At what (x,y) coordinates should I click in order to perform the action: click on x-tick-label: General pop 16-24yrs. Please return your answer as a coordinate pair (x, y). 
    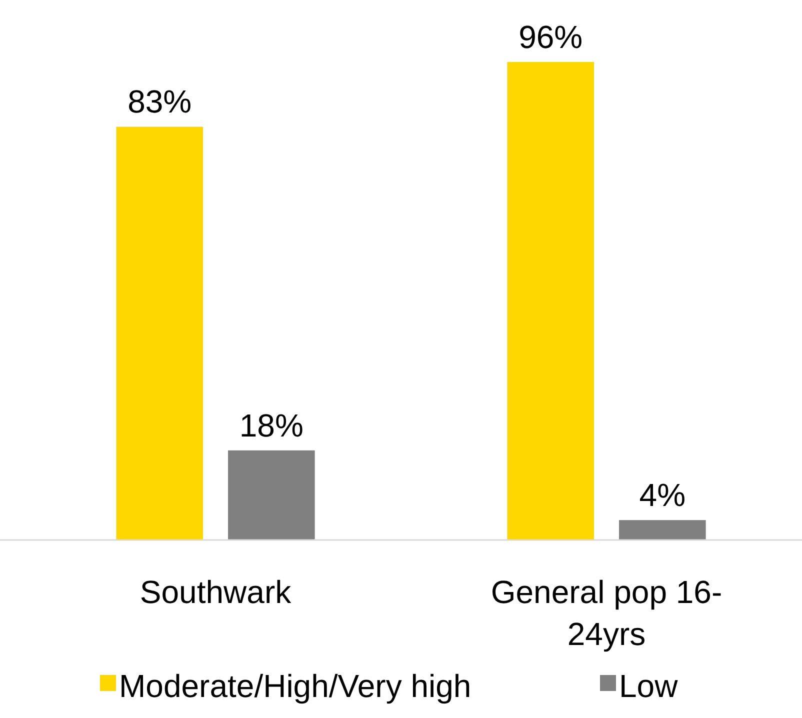
    Looking at the image, I should click on (606, 613).